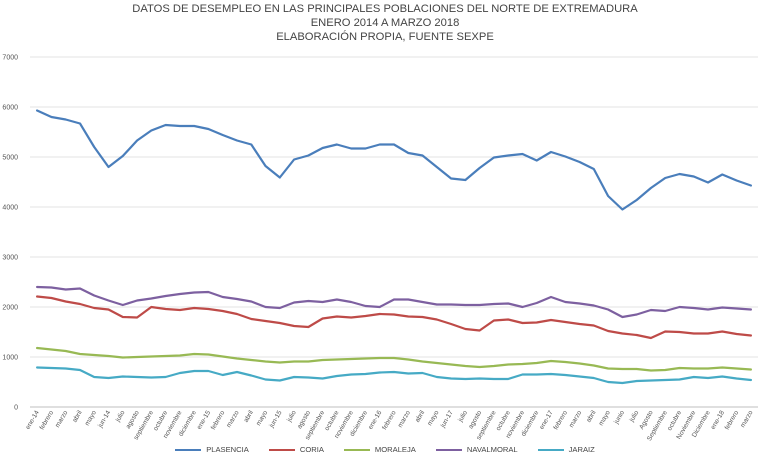 The width and height of the screenshot is (770, 461). Describe the element at coordinates (296, 449) in the screenshot. I see `legend-item-coria: CORIA` at that location.